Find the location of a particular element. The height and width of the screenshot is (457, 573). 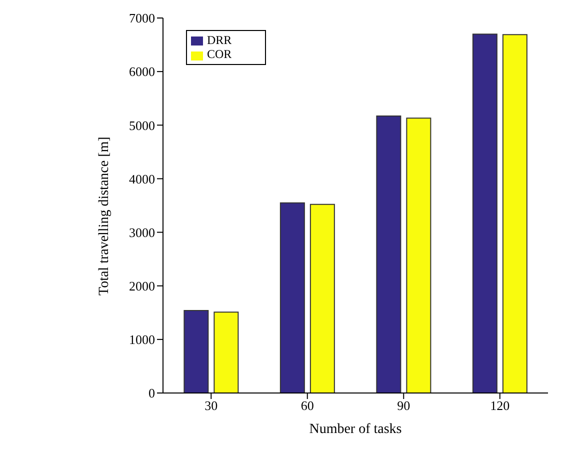

x-tick-label: 60 is located at coordinates (307, 406).